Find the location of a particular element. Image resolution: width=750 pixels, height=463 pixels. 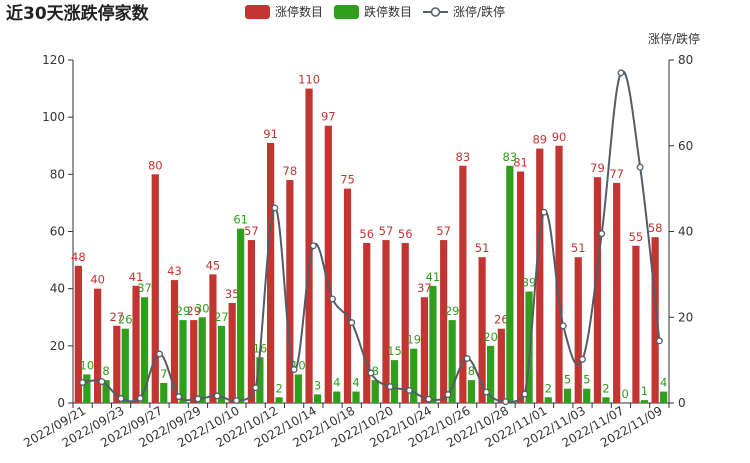

bar-label-limit-up: 27 is located at coordinates (116, 317).